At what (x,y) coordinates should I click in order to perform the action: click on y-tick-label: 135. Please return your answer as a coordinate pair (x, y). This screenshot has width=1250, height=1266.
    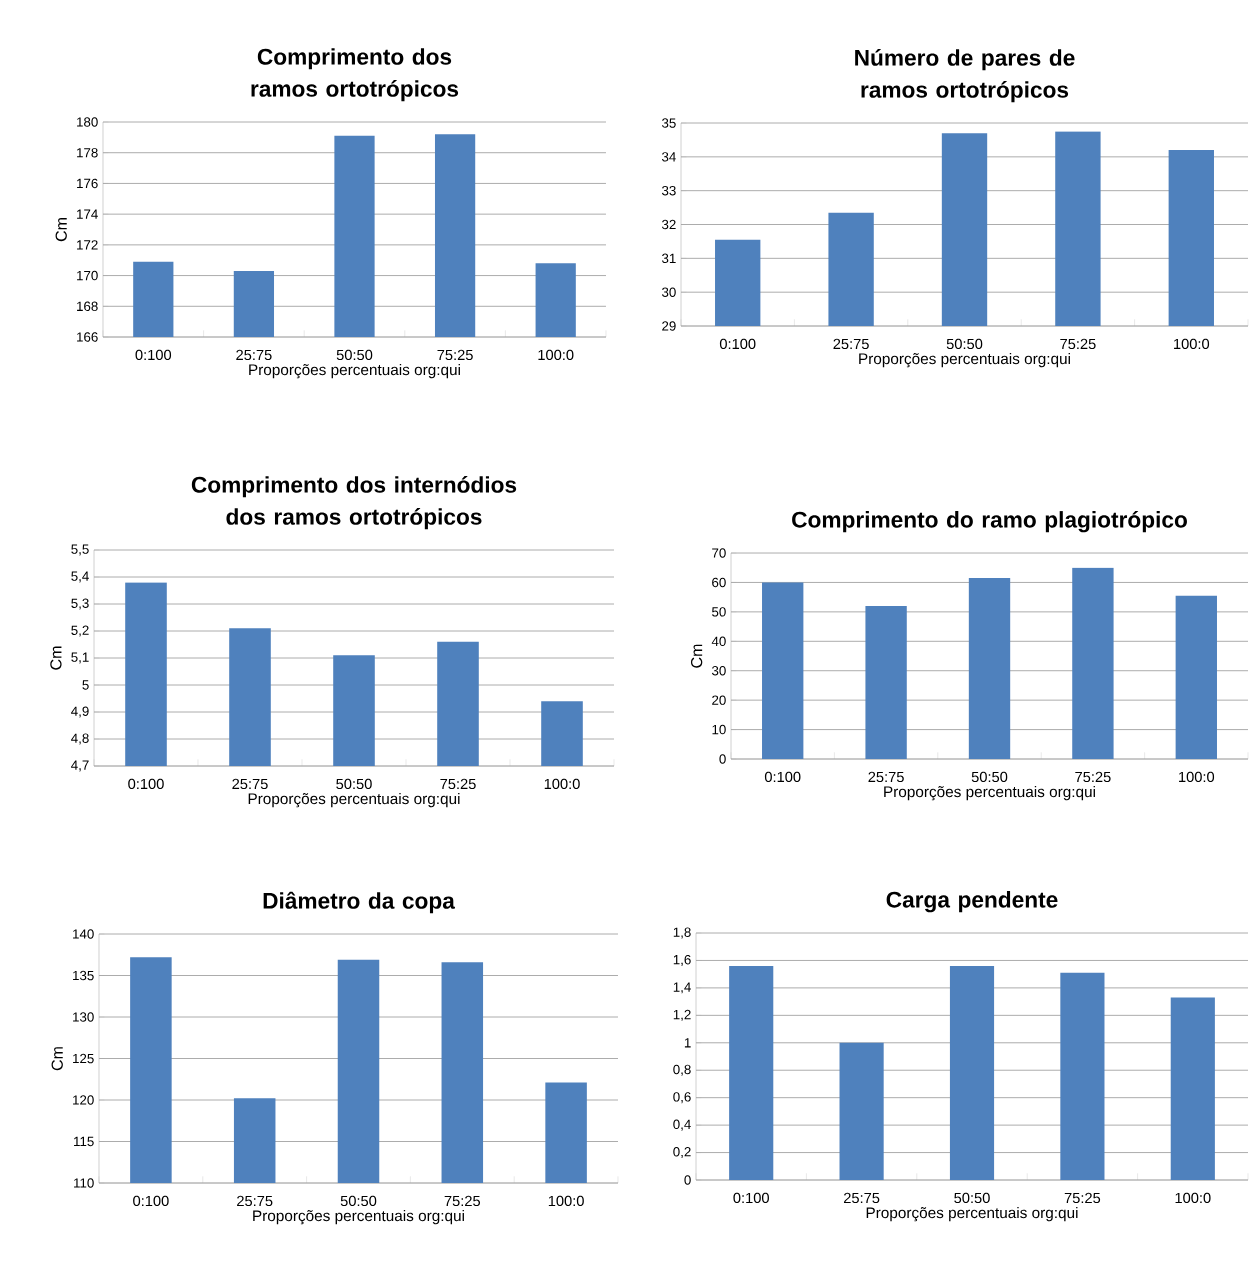
    Looking at the image, I should click on (83, 975).